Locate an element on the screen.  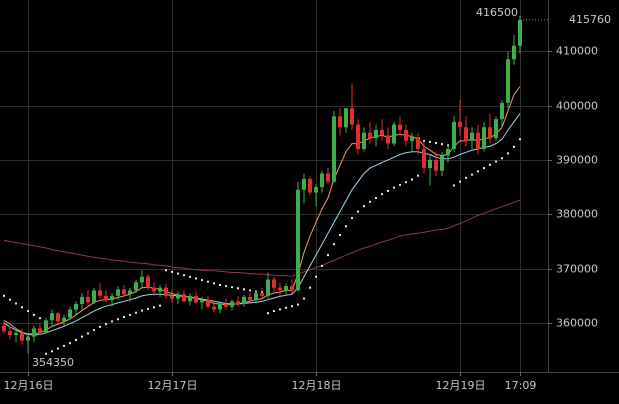
y-tick-label: 390000 is located at coordinates (577, 160).